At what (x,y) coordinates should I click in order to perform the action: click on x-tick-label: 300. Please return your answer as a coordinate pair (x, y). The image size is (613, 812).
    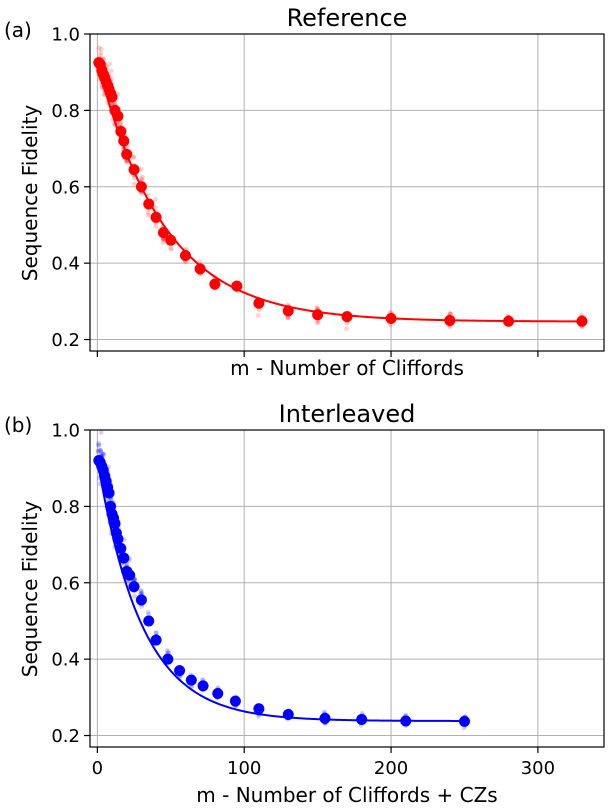
    Looking at the image, I should click on (538, 768).